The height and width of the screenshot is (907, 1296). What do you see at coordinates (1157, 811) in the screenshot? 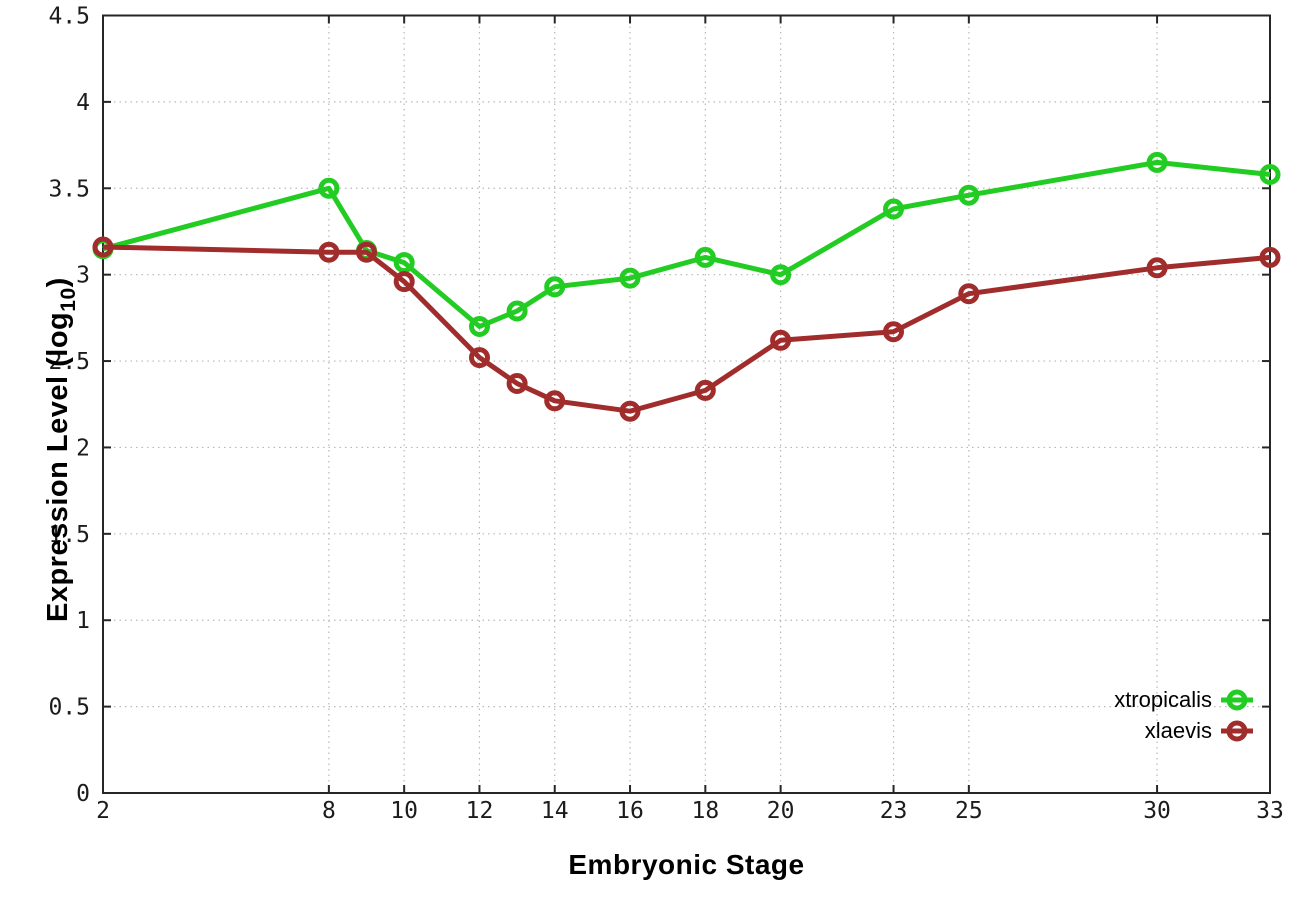
I see `x-tick-label: 30` at bounding box center [1157, 811].